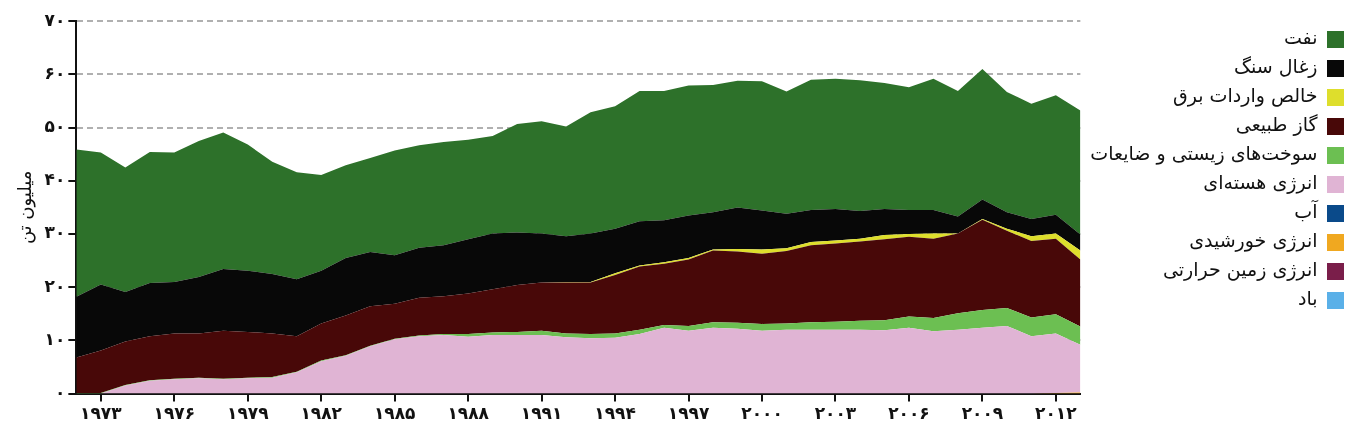 The width and height of the screenshot is (1369, 433). Describe the element at coordinates (394, 413) in the screenshot. I see `x-tick-label: ۱۹۸۵` at that location.